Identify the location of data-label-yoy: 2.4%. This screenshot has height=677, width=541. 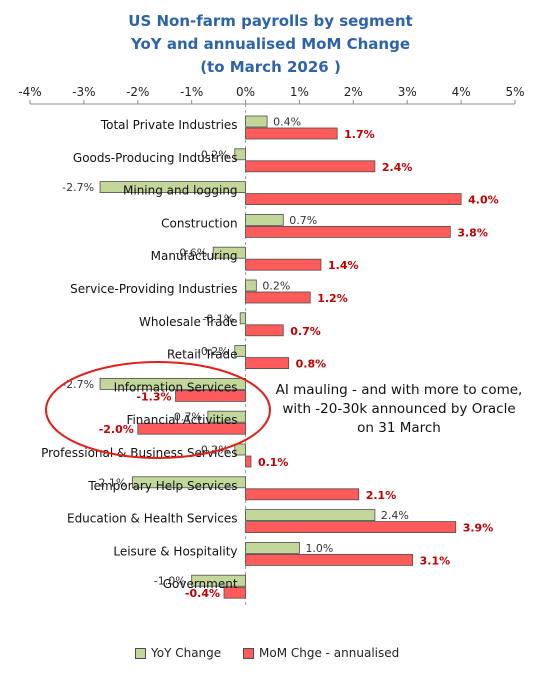
(395, 515).